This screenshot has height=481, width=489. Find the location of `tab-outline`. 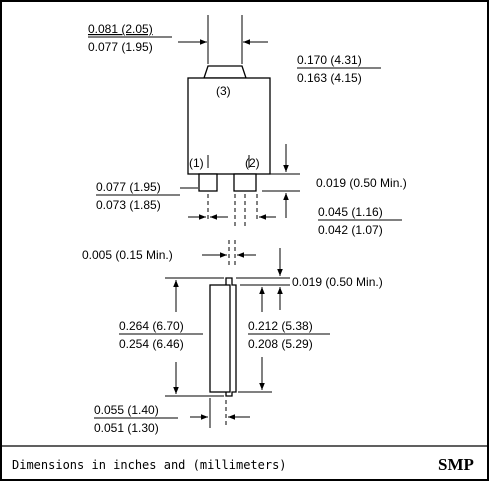

tab-outline is located at coordinates (225, 72).